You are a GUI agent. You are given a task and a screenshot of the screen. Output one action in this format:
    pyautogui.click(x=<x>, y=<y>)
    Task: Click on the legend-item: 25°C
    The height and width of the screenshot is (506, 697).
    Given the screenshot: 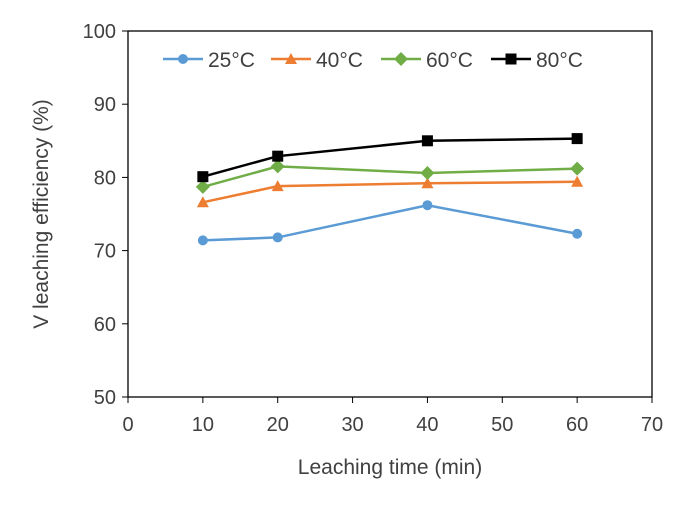 What is the action you would take?
    pyautogui.click(x=209, y=60)
    